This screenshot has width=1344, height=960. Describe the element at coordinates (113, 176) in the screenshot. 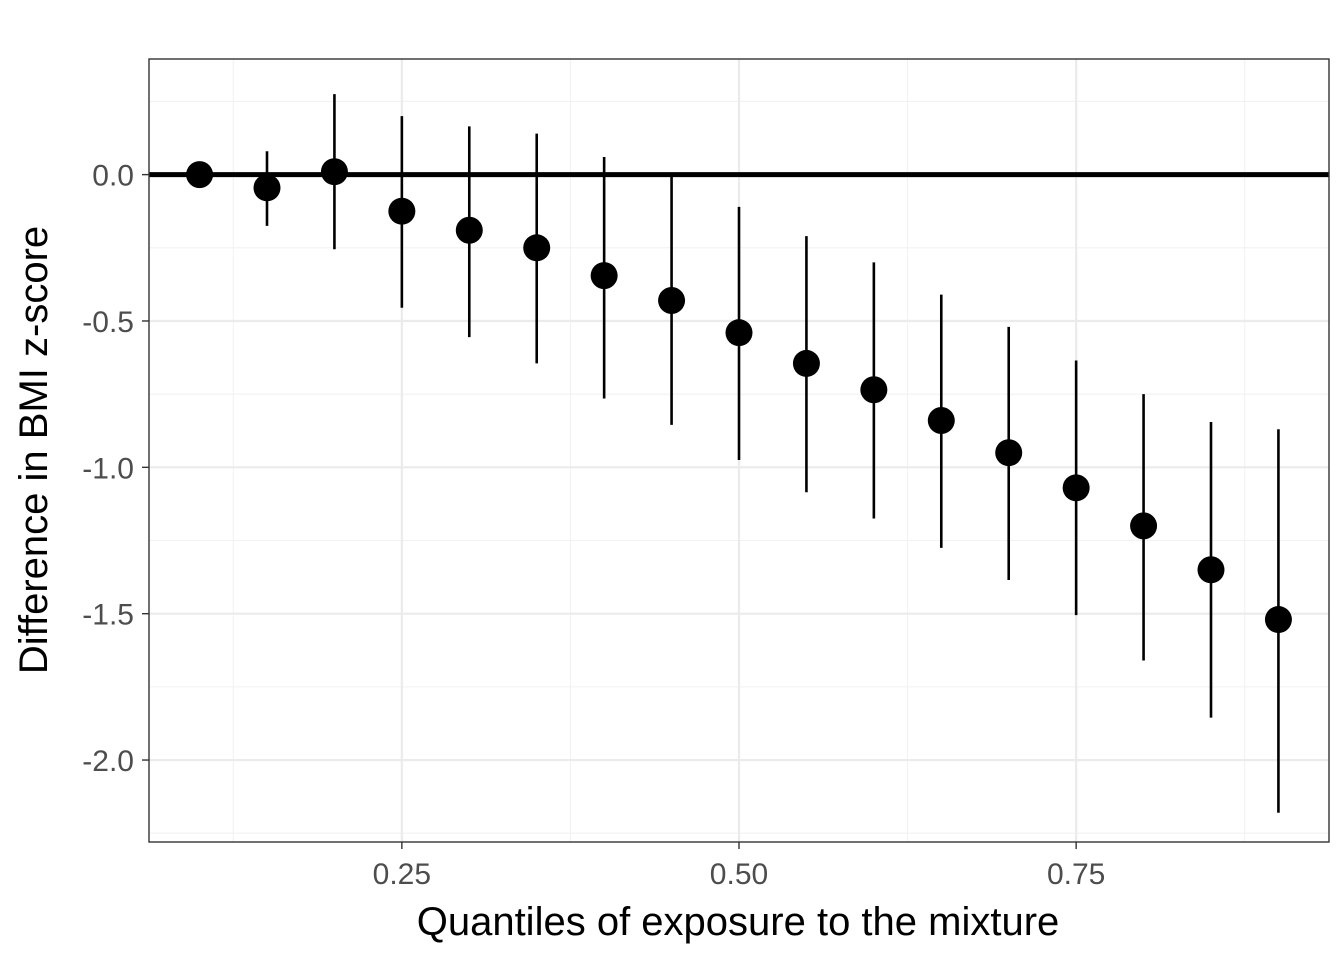

I see `y-tick-label: 0.0` at that location.